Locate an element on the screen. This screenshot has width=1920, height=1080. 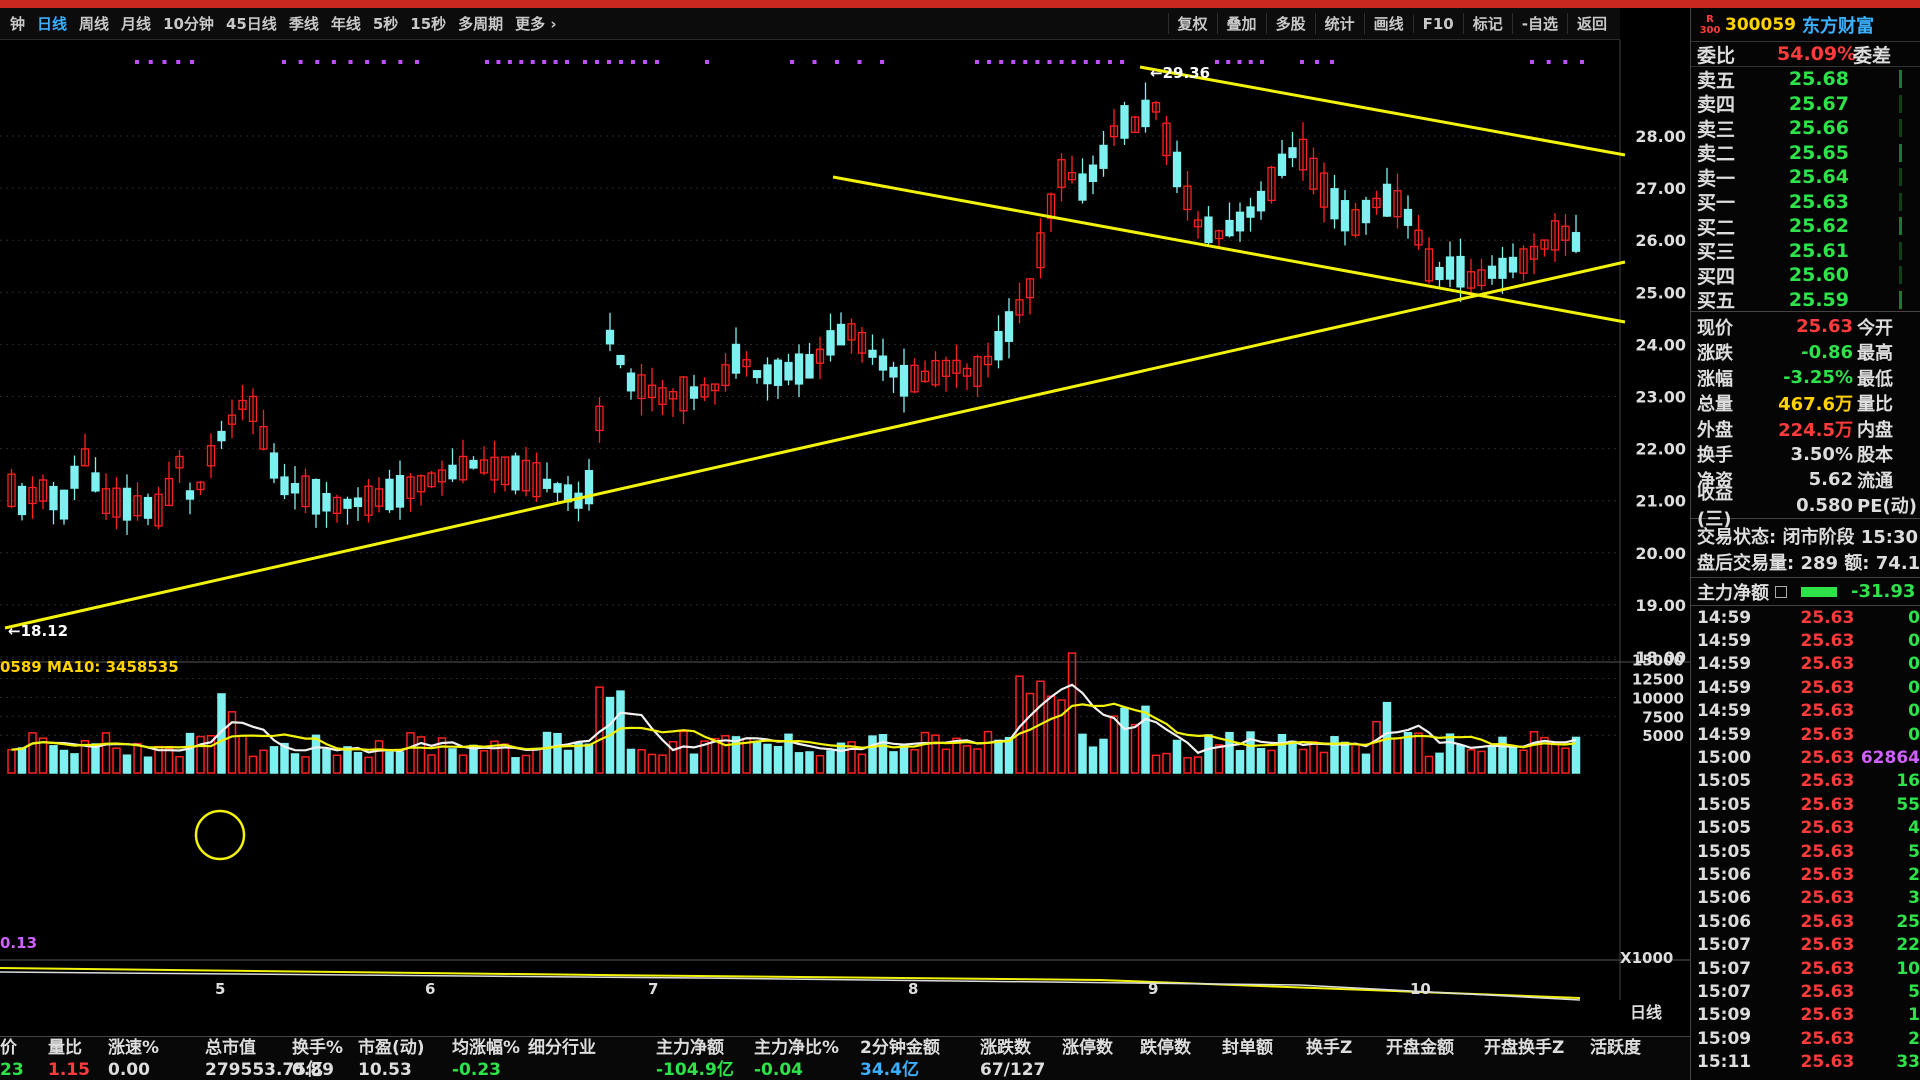
flow-toggle-checkbox is located at coordinates (1781, 591).